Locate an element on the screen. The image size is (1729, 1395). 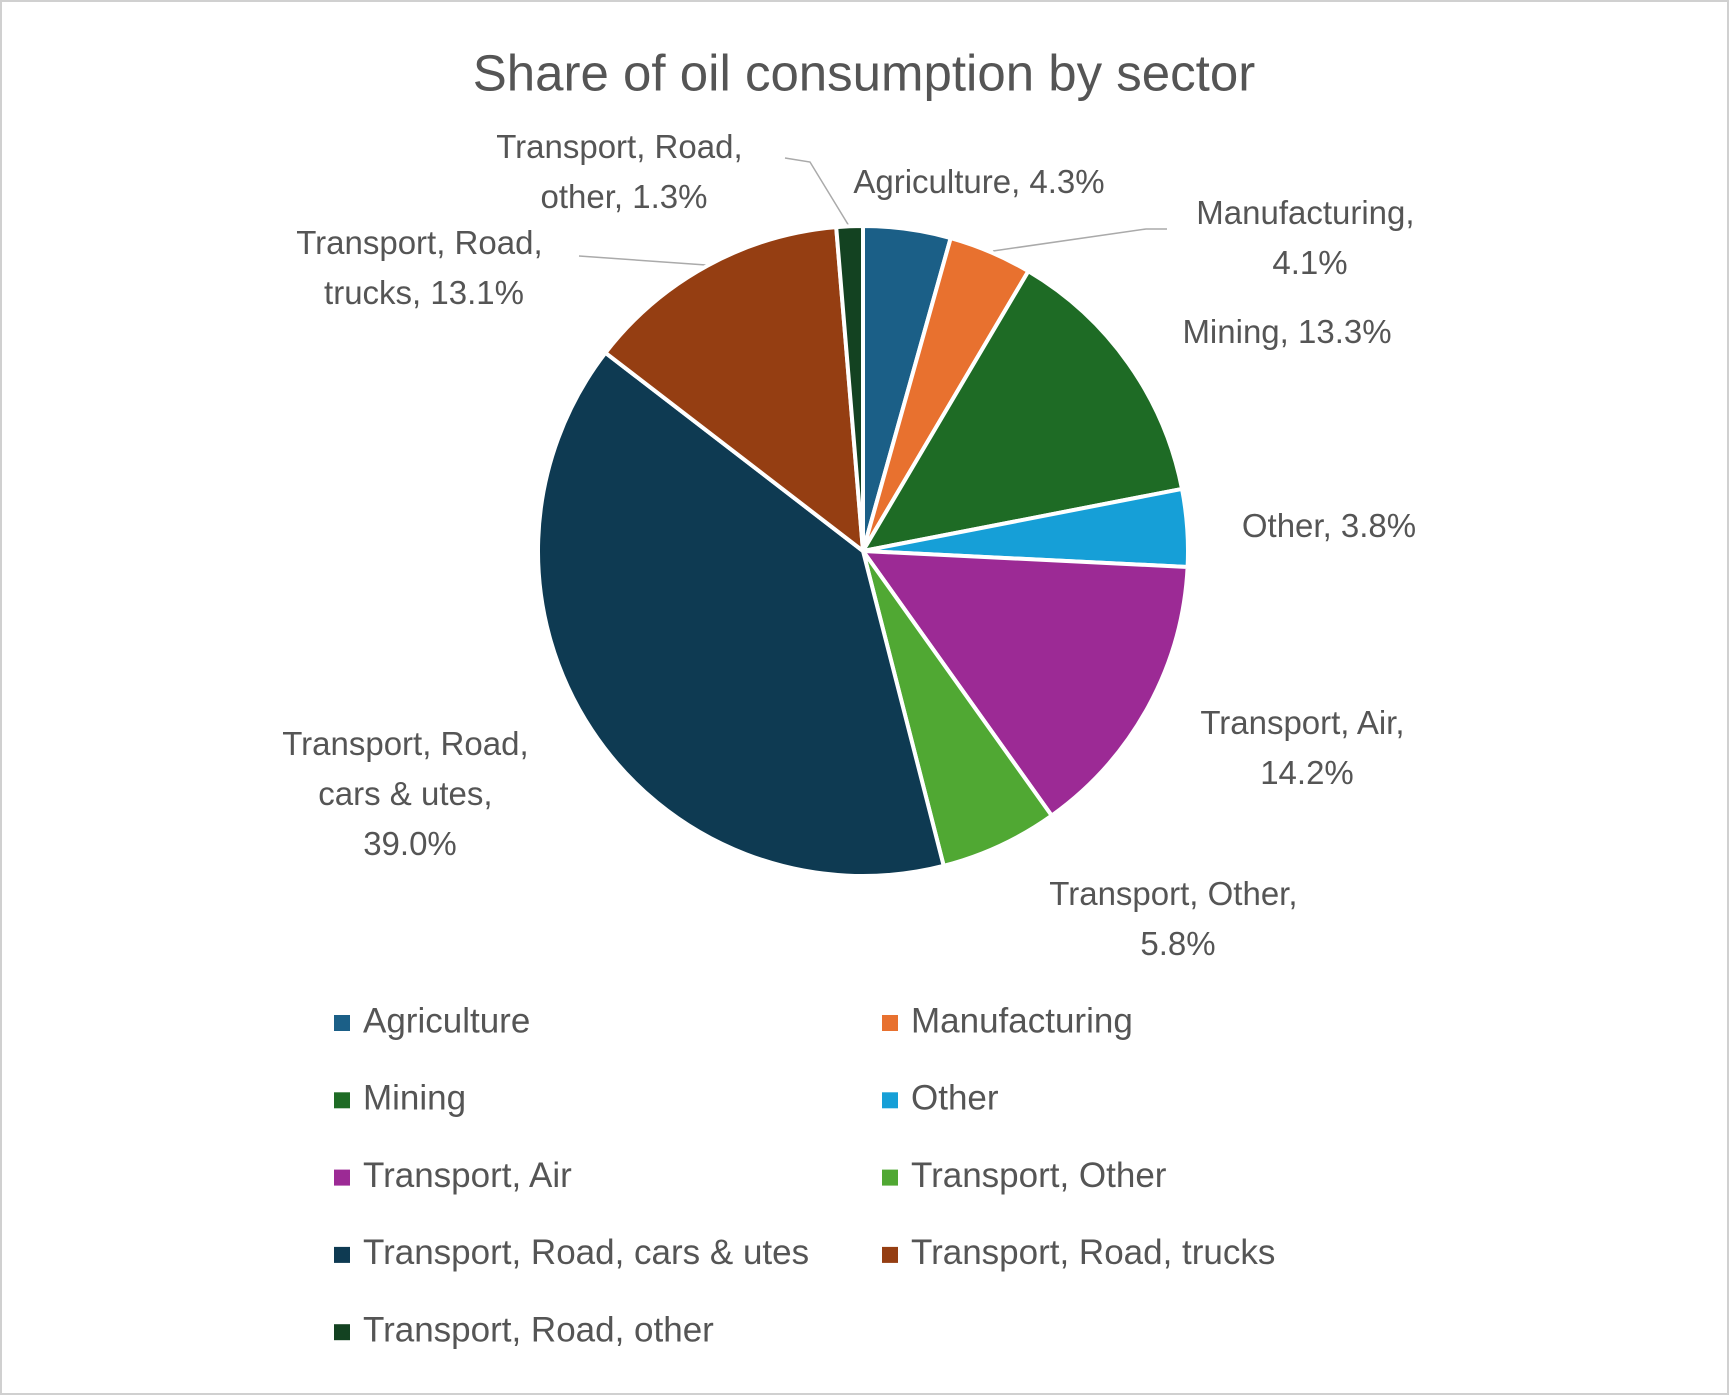
legend-label: Mining is located at coordinates (414, 1098).